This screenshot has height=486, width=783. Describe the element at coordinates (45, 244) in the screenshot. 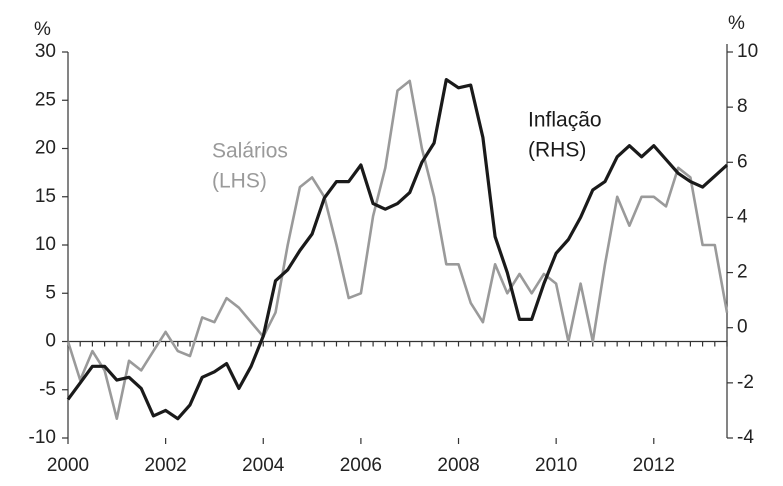

I see `y-tick-label: 10` at that location.